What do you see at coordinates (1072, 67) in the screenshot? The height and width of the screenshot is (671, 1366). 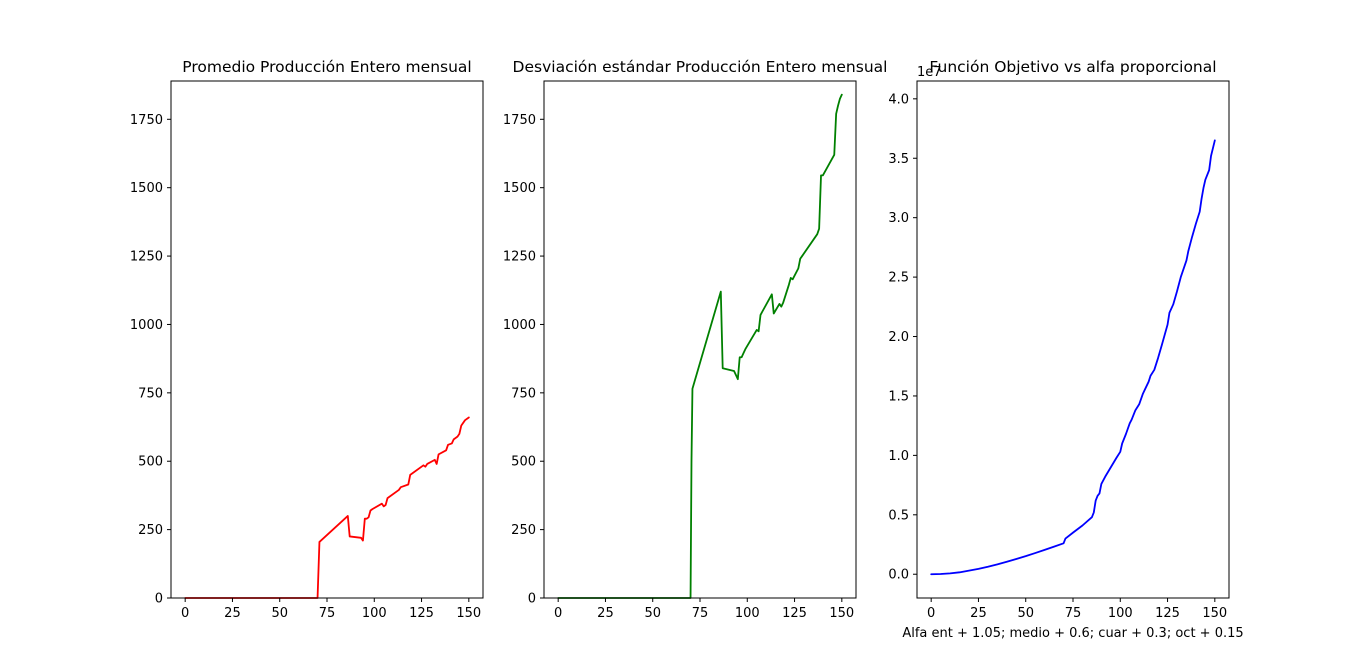 I see `chart-title: Función Objetivo vs alfa proporcional` at bounding box center [1072, 67].